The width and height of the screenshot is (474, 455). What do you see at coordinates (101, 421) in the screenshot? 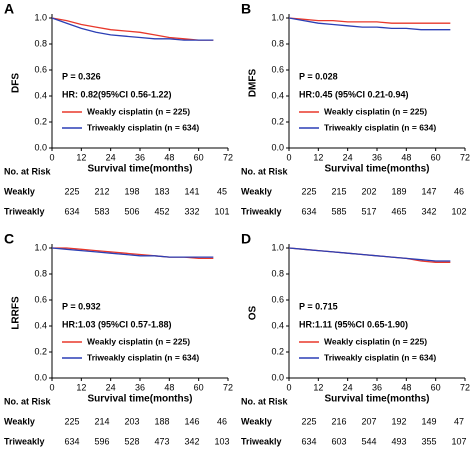
I see `risk-value: 214` at bounding box center [101, 421].